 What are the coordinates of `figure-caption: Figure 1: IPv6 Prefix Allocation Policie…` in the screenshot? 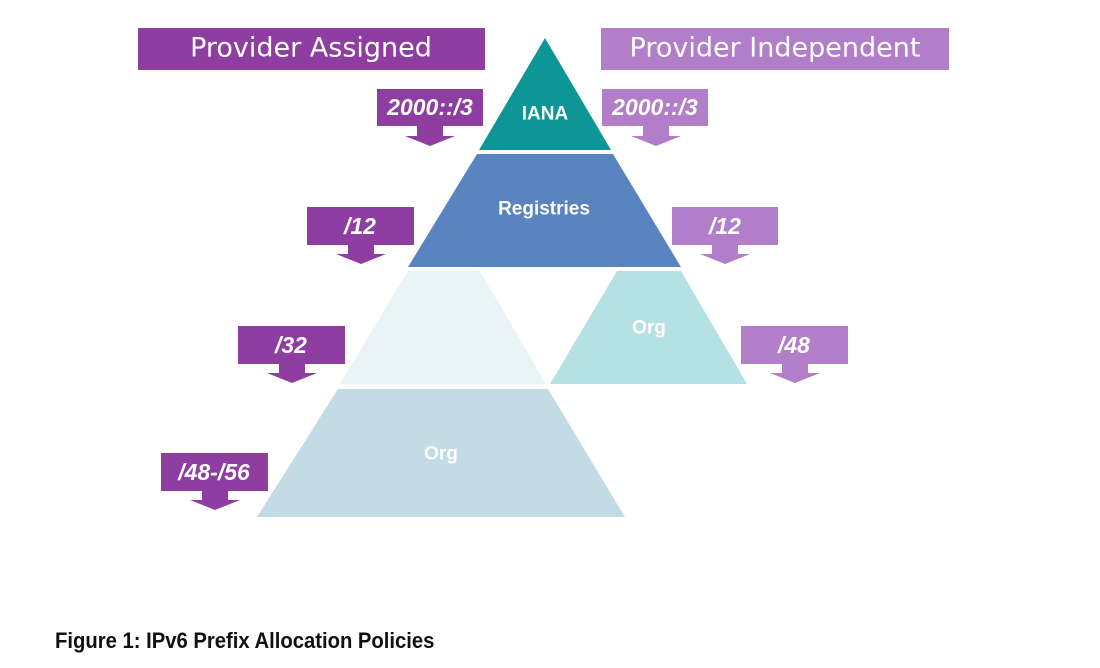 It's located at (245, 640).